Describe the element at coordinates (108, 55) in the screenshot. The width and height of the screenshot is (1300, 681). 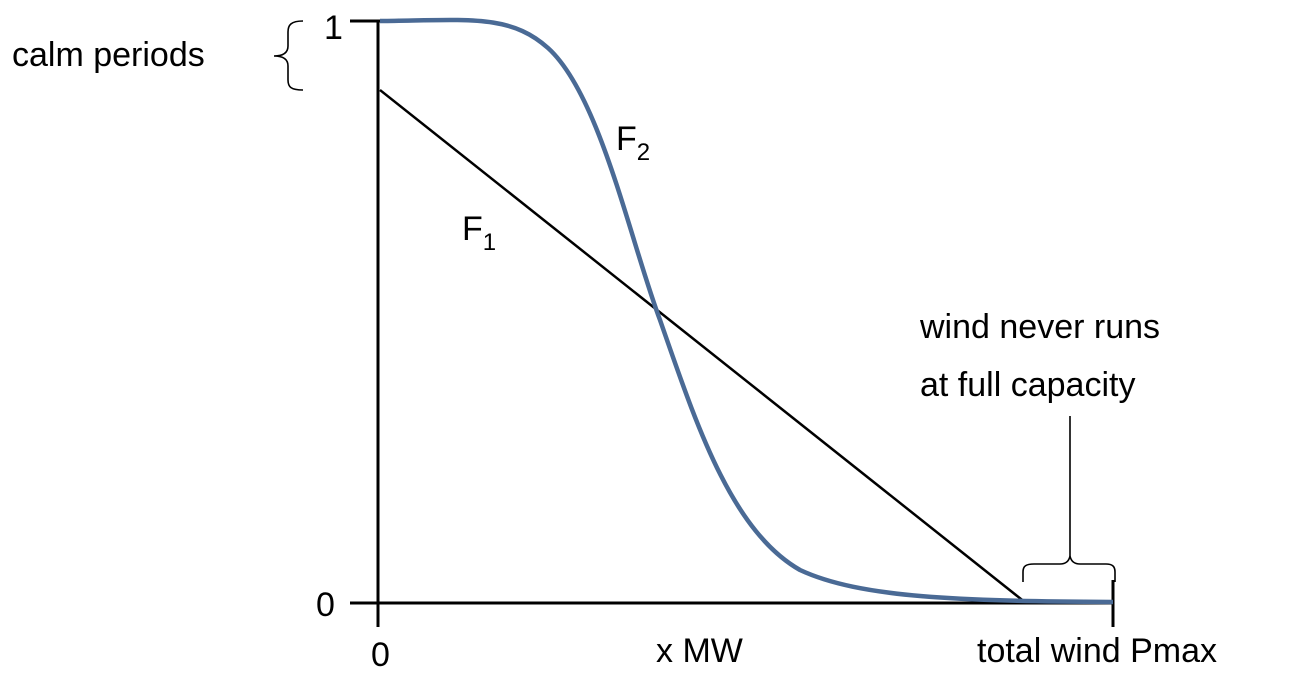
I see `calm-periods-label: calm periods` at that location.